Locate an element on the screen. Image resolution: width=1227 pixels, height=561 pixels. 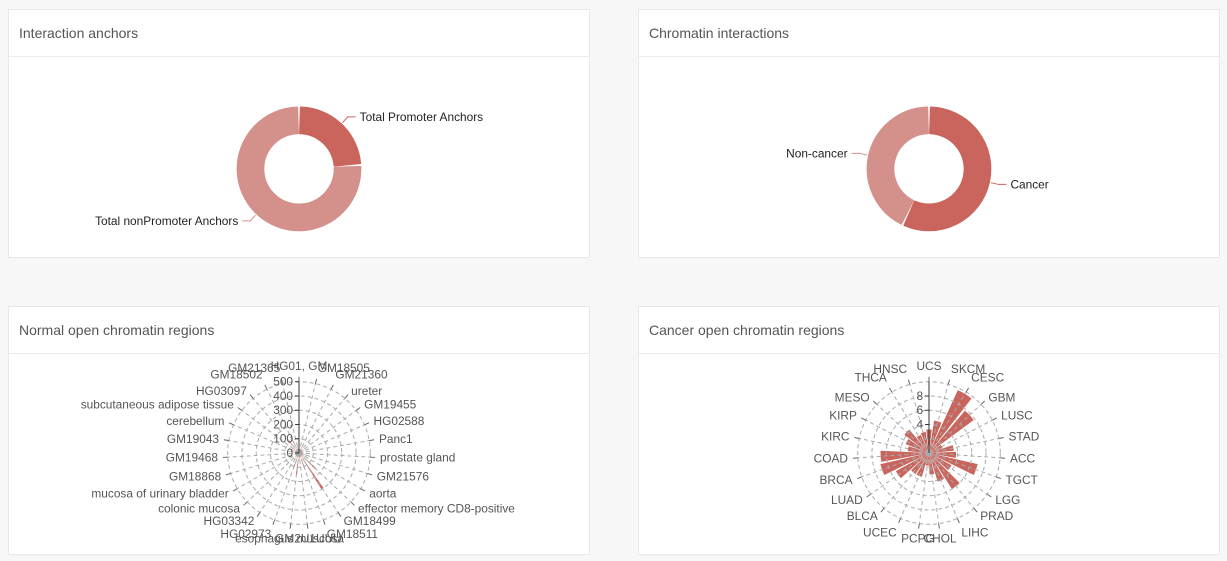
category-label: CHOL is located at coordinates (940, 538).